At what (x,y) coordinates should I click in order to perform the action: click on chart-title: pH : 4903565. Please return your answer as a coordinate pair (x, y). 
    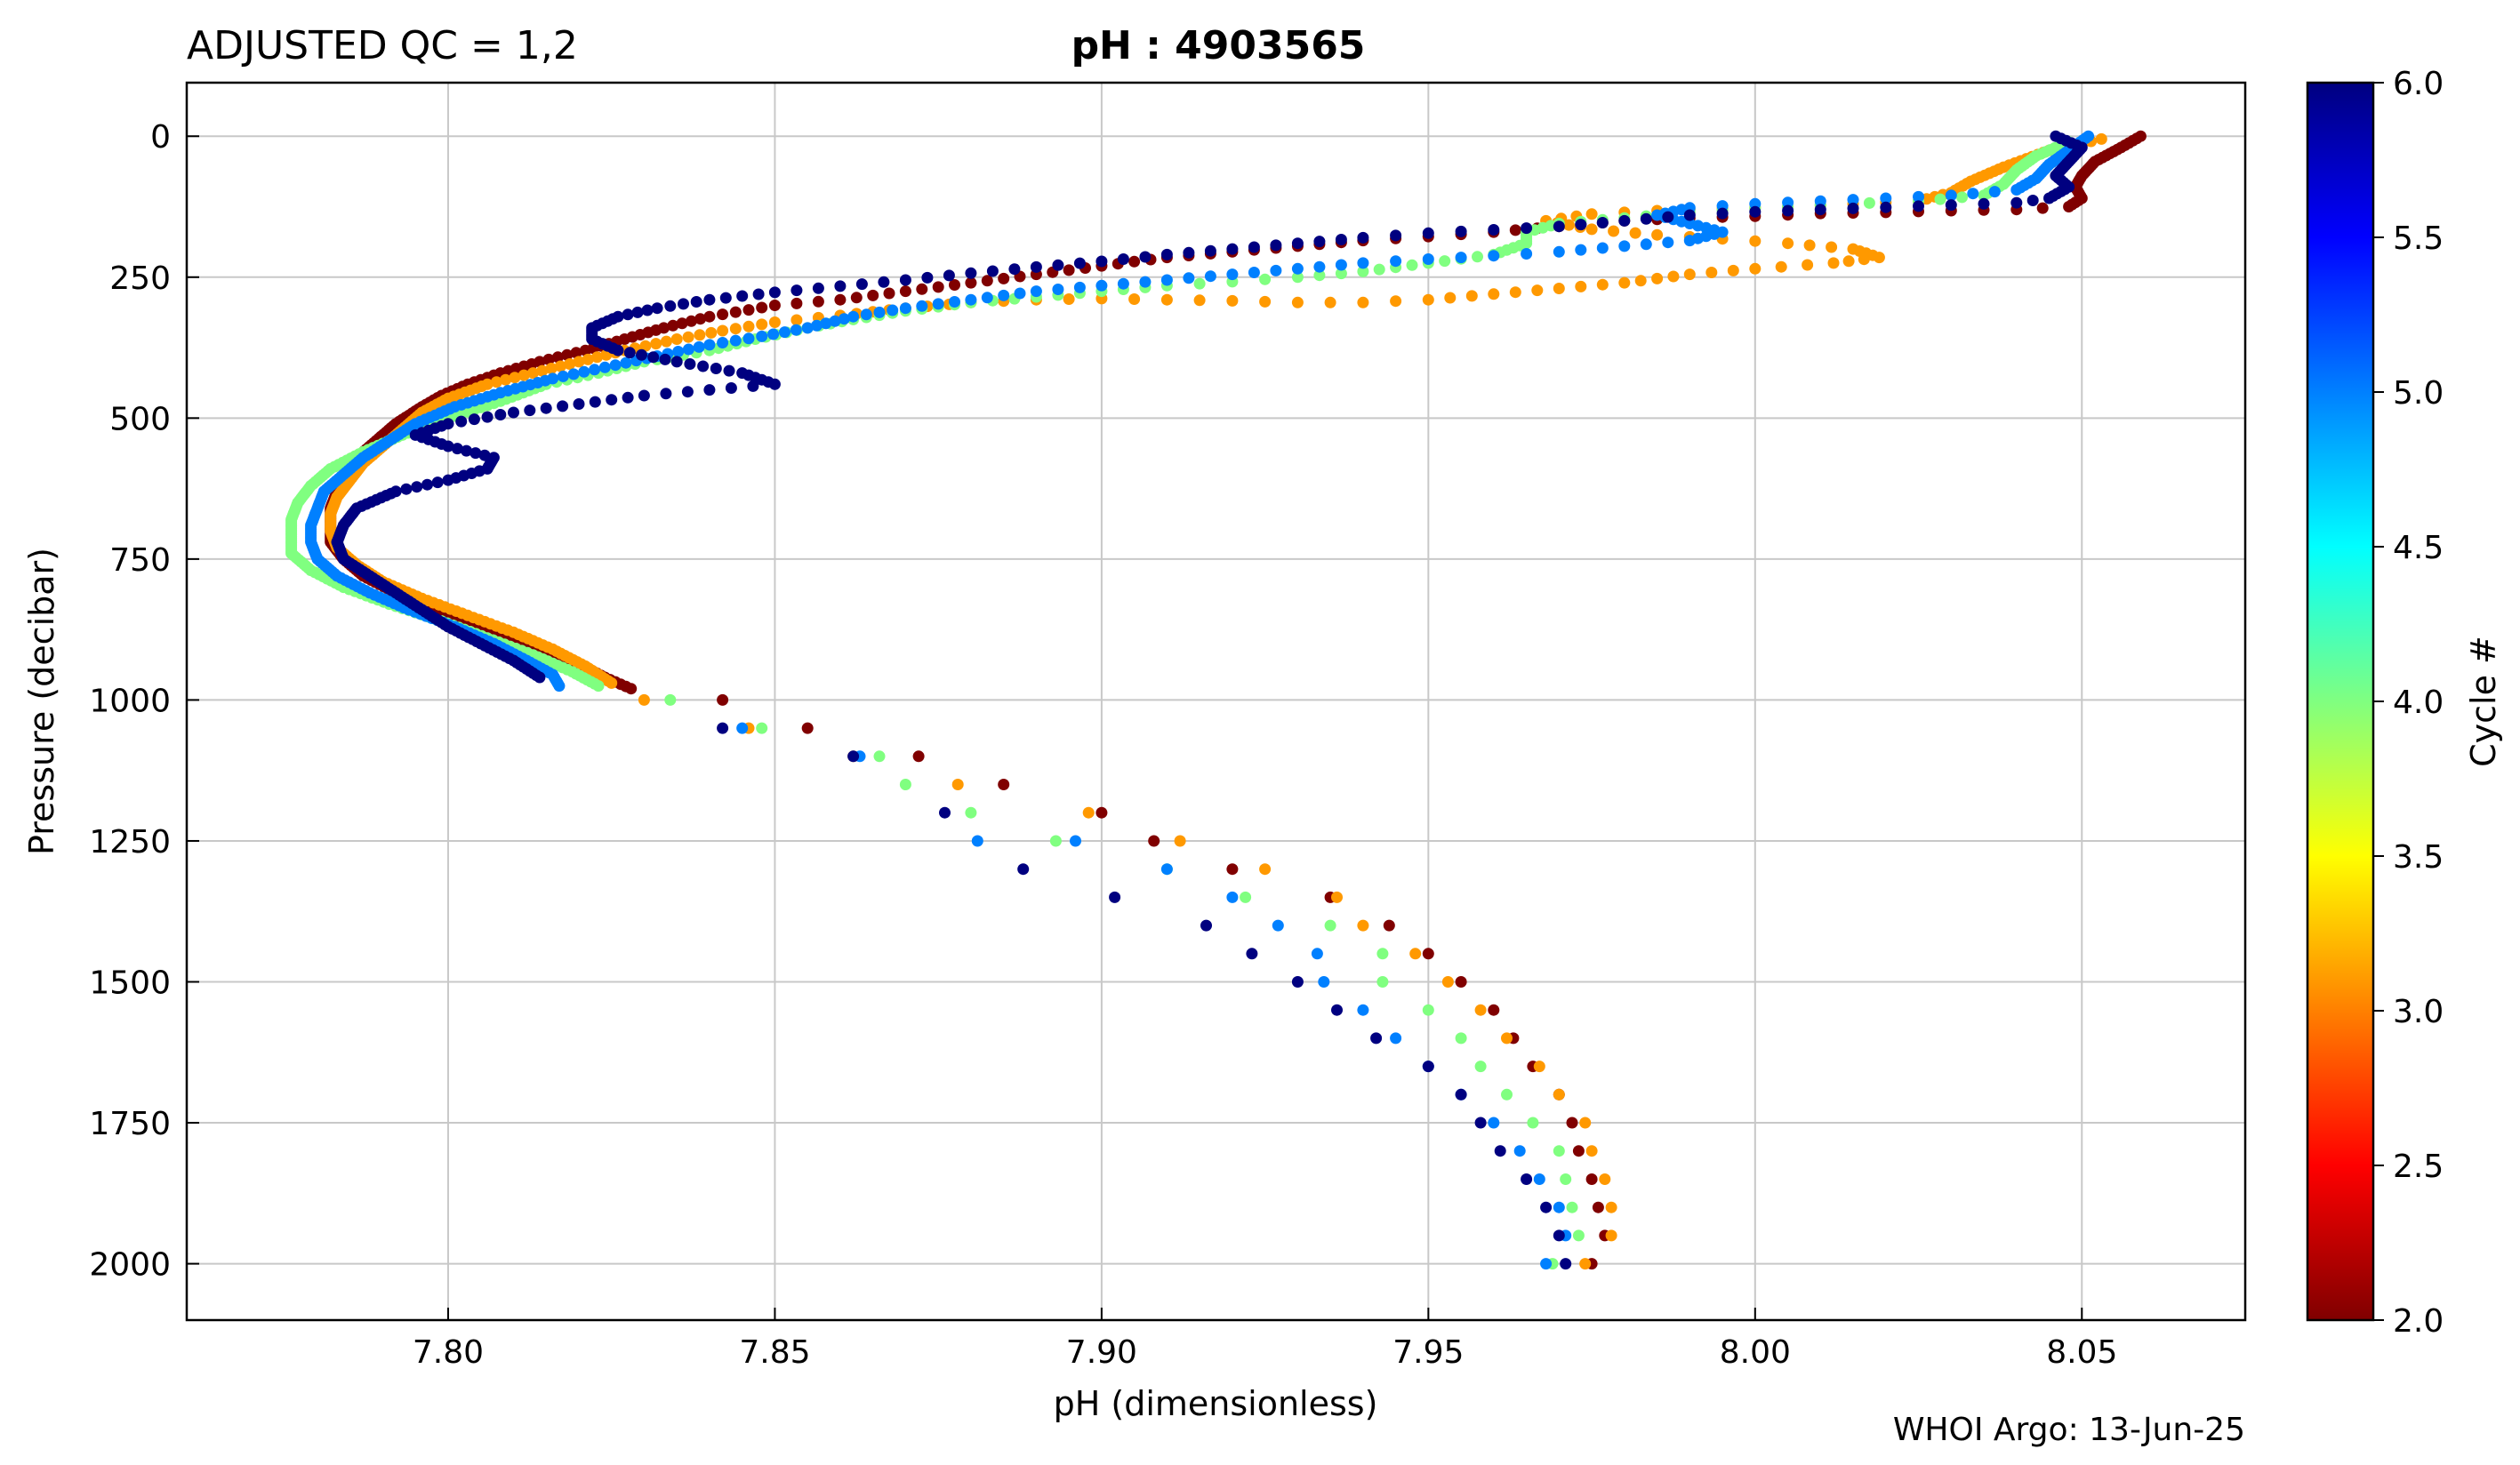
    Looking at the image, I should click on (1218, 45).